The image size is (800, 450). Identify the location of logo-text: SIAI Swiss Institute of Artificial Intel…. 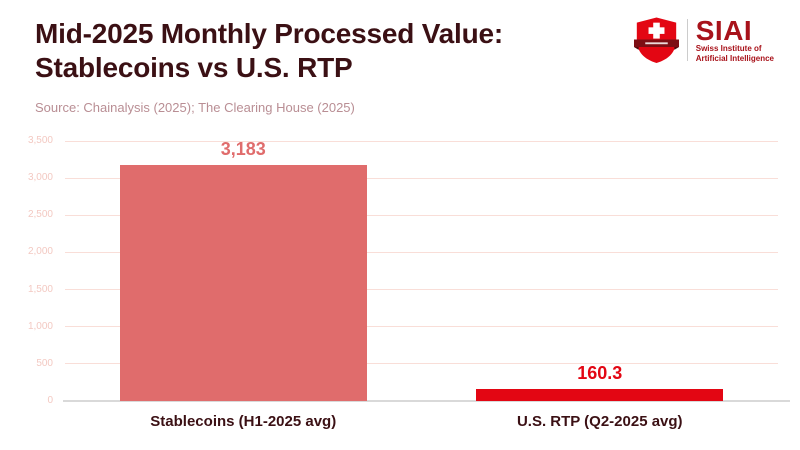
(735, 40).